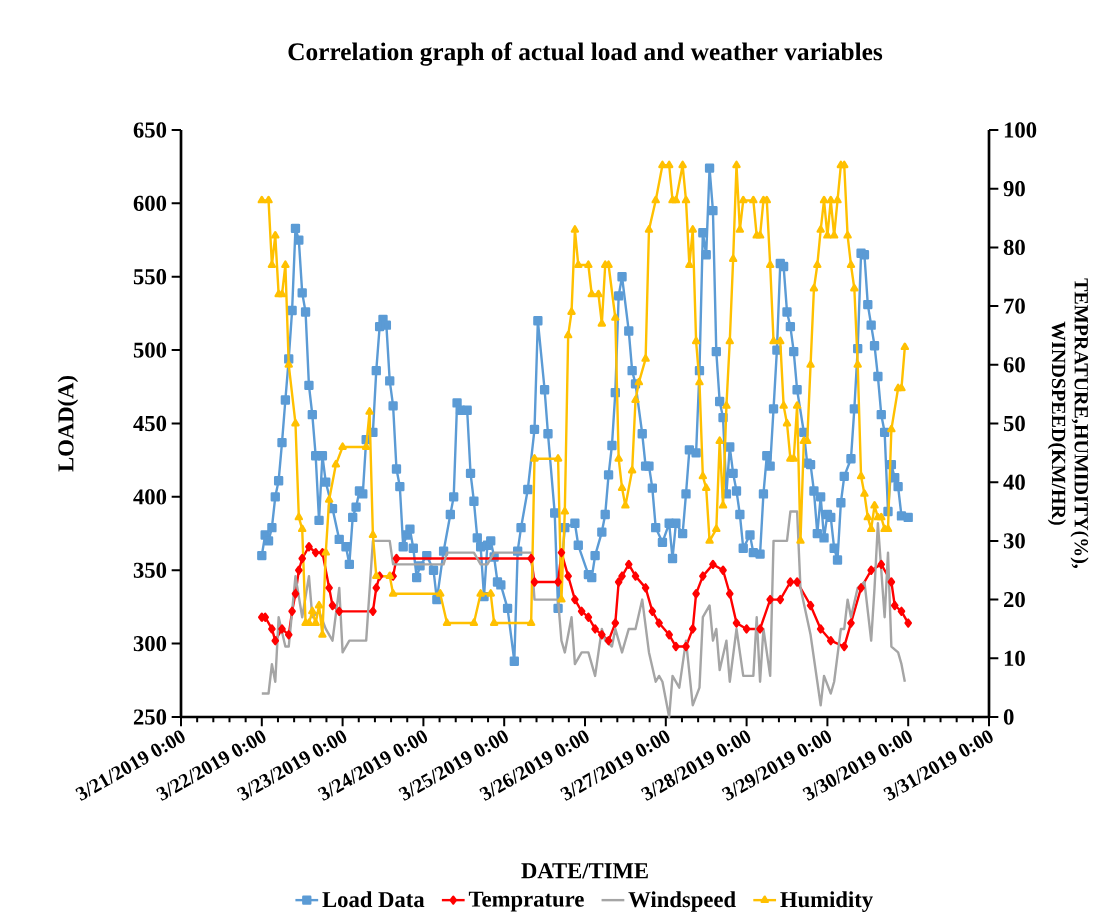 The height and width of the screenshot is (917, 1100). What do you see at coordinates (585, 54) in the screenshot?
I see `chart-title: Correlation graph of actual load and weather variables` at bounding box center [585, 54].